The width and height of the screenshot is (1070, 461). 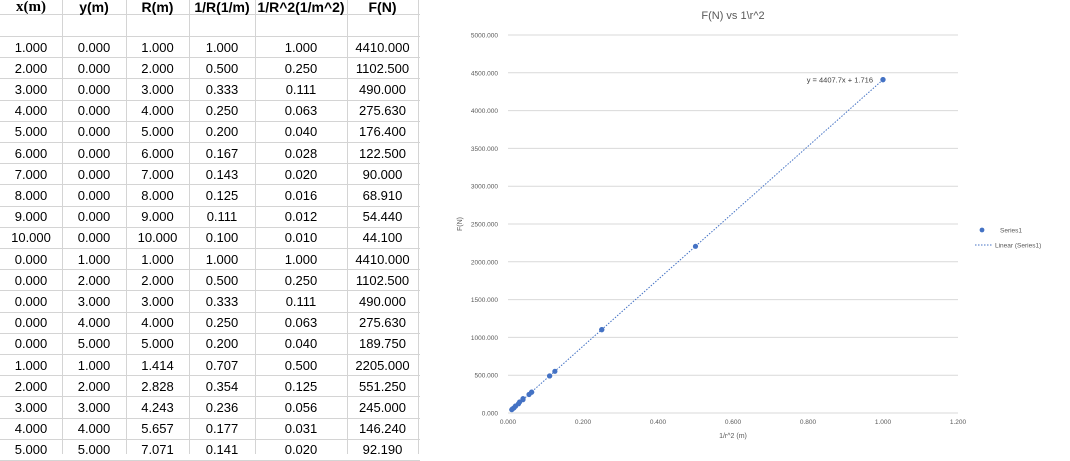 I want to click on table-cell: 7.071, so click(x=157, y=450).